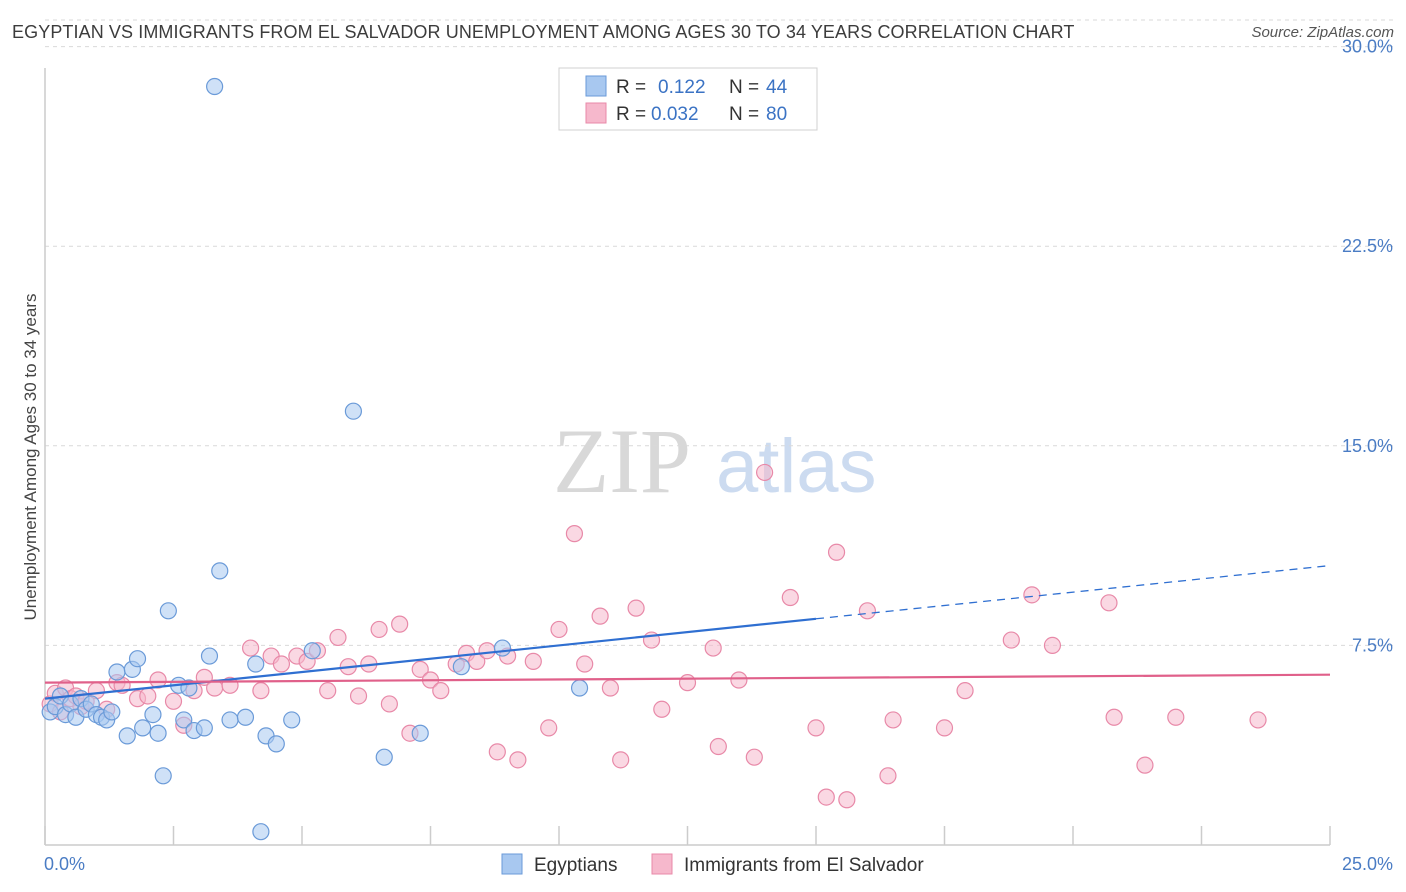 The image size is (1406, 892). Describe the element at coordinates (687, 678) in the screenshot. I see `trend-line-el-salvador` at that location.